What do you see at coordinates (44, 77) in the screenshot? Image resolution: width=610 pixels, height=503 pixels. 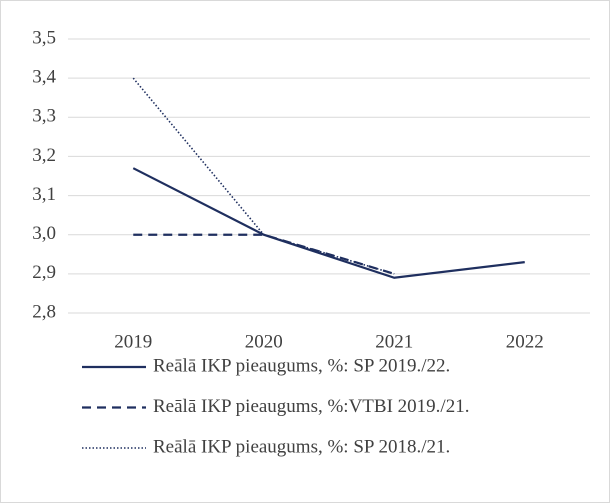 I see `y-tick-label: 3,4` at bounding box center [44, 77].